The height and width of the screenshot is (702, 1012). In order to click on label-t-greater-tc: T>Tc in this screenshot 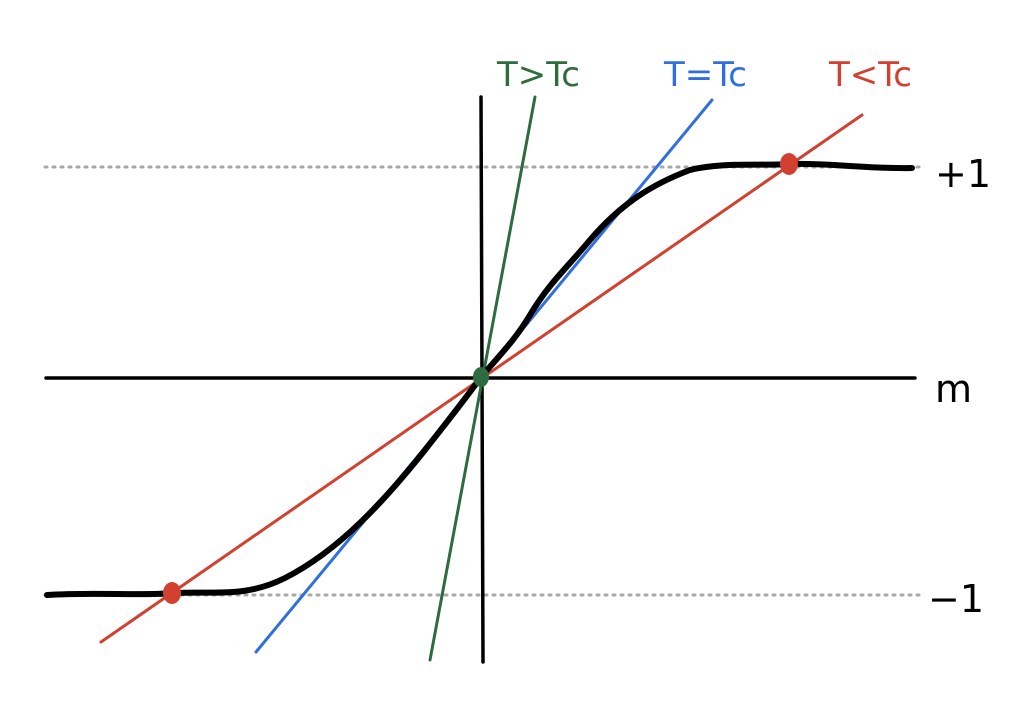, I will do `click(538, 75)`.